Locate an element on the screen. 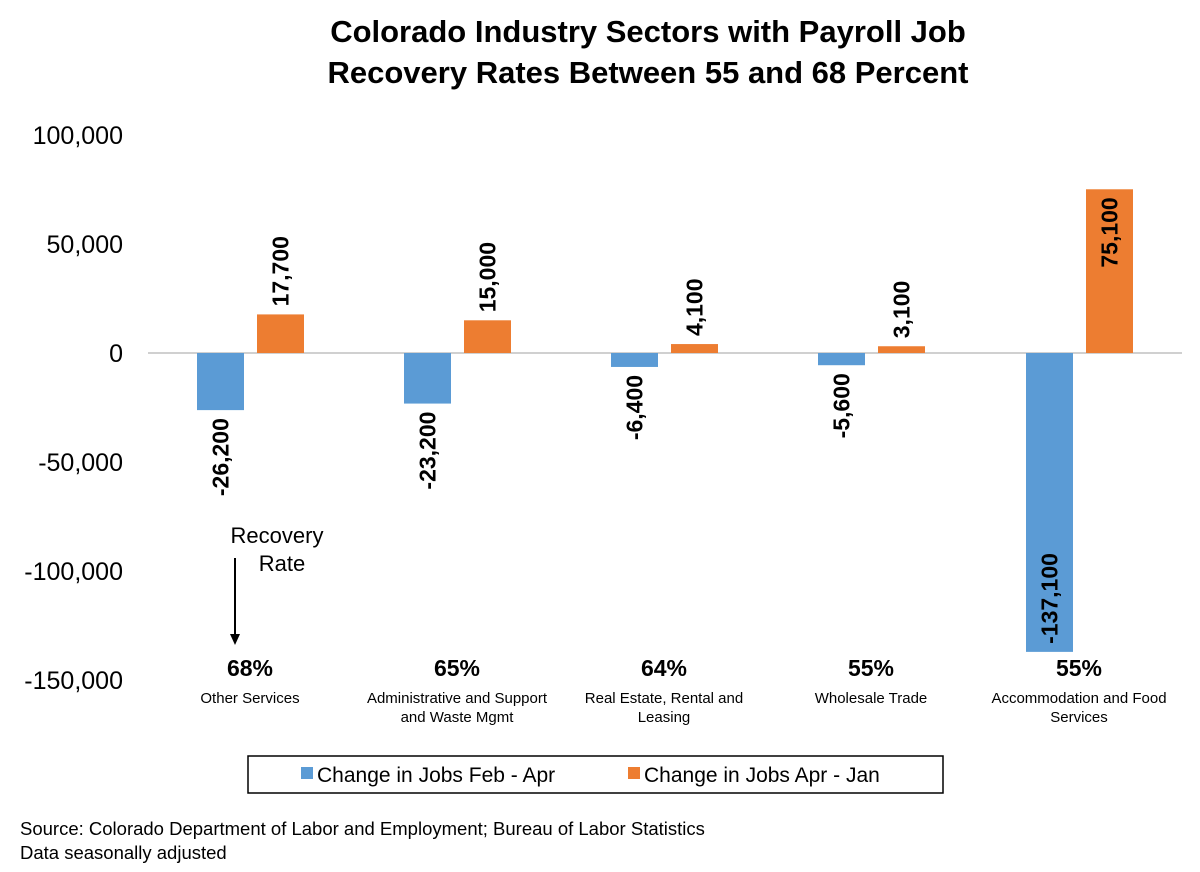  category-label: and Waste Mgmt is located at coordinates (458, 717).